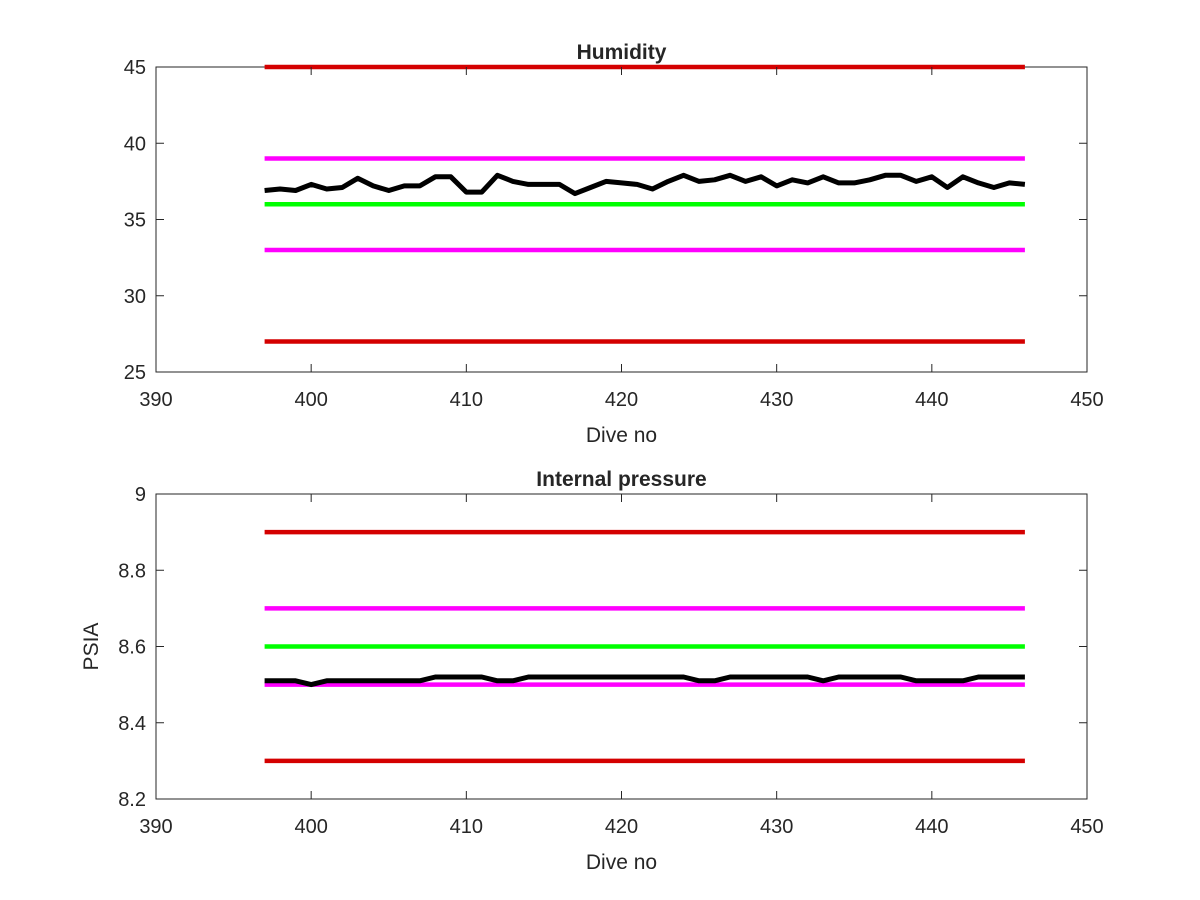 This screenshot has width=1200, height=900. I want to click on humidity-title: Humidity, so click(622, 52).